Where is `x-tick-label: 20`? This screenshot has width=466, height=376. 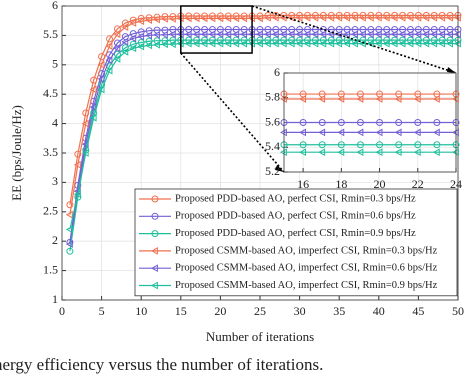 x-tick-label: 20 is located at coordinates (220, 311).